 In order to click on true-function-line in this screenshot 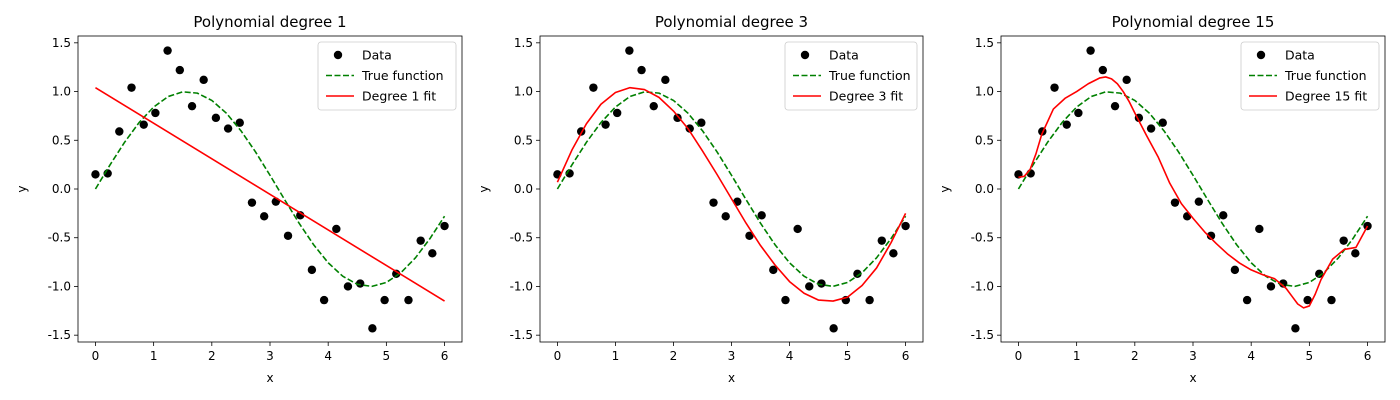, I will do `click(731, 189)`.